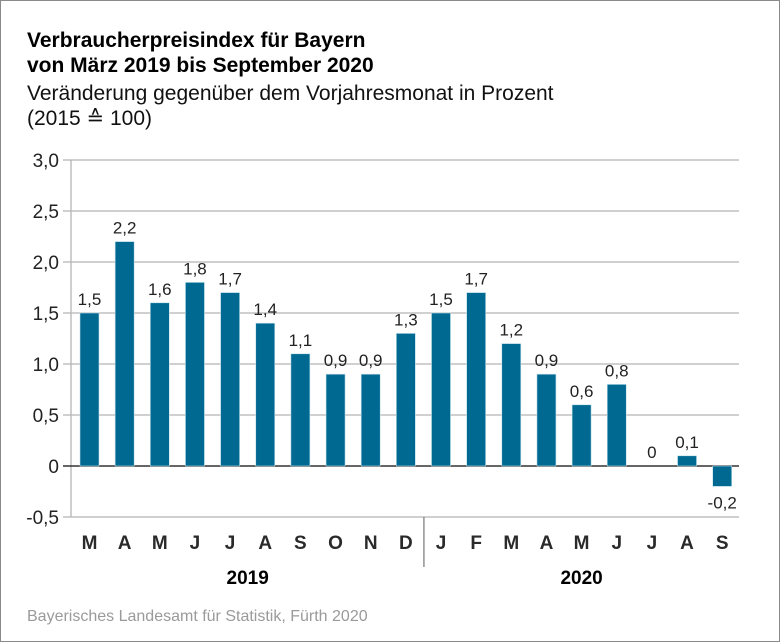 The height and width of the screenshot is (642, 780). What do you see at coordinates (476, 543) in the screenshot?
I see `x-tick-label: F` at bounding box center [476, 543].